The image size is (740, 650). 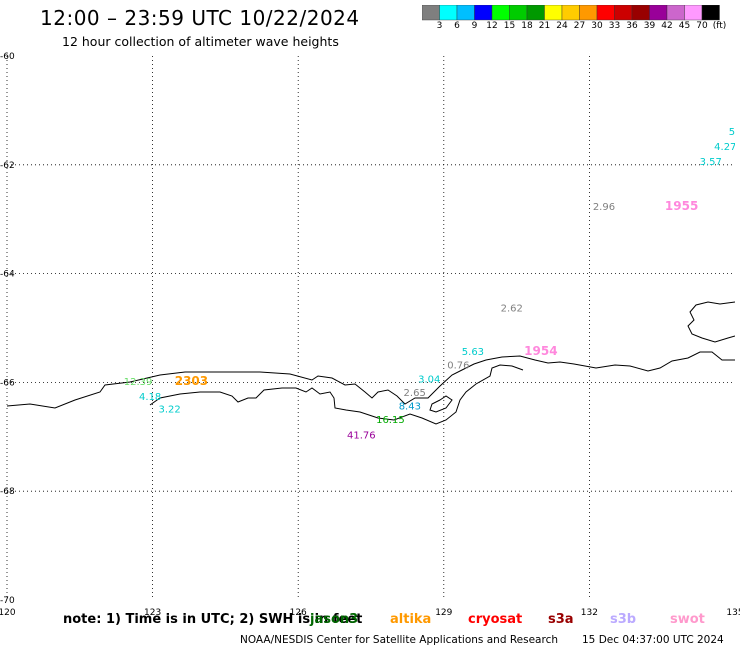 I want to click on satellite-legend-item: s3b, so click(x=623, y=619).